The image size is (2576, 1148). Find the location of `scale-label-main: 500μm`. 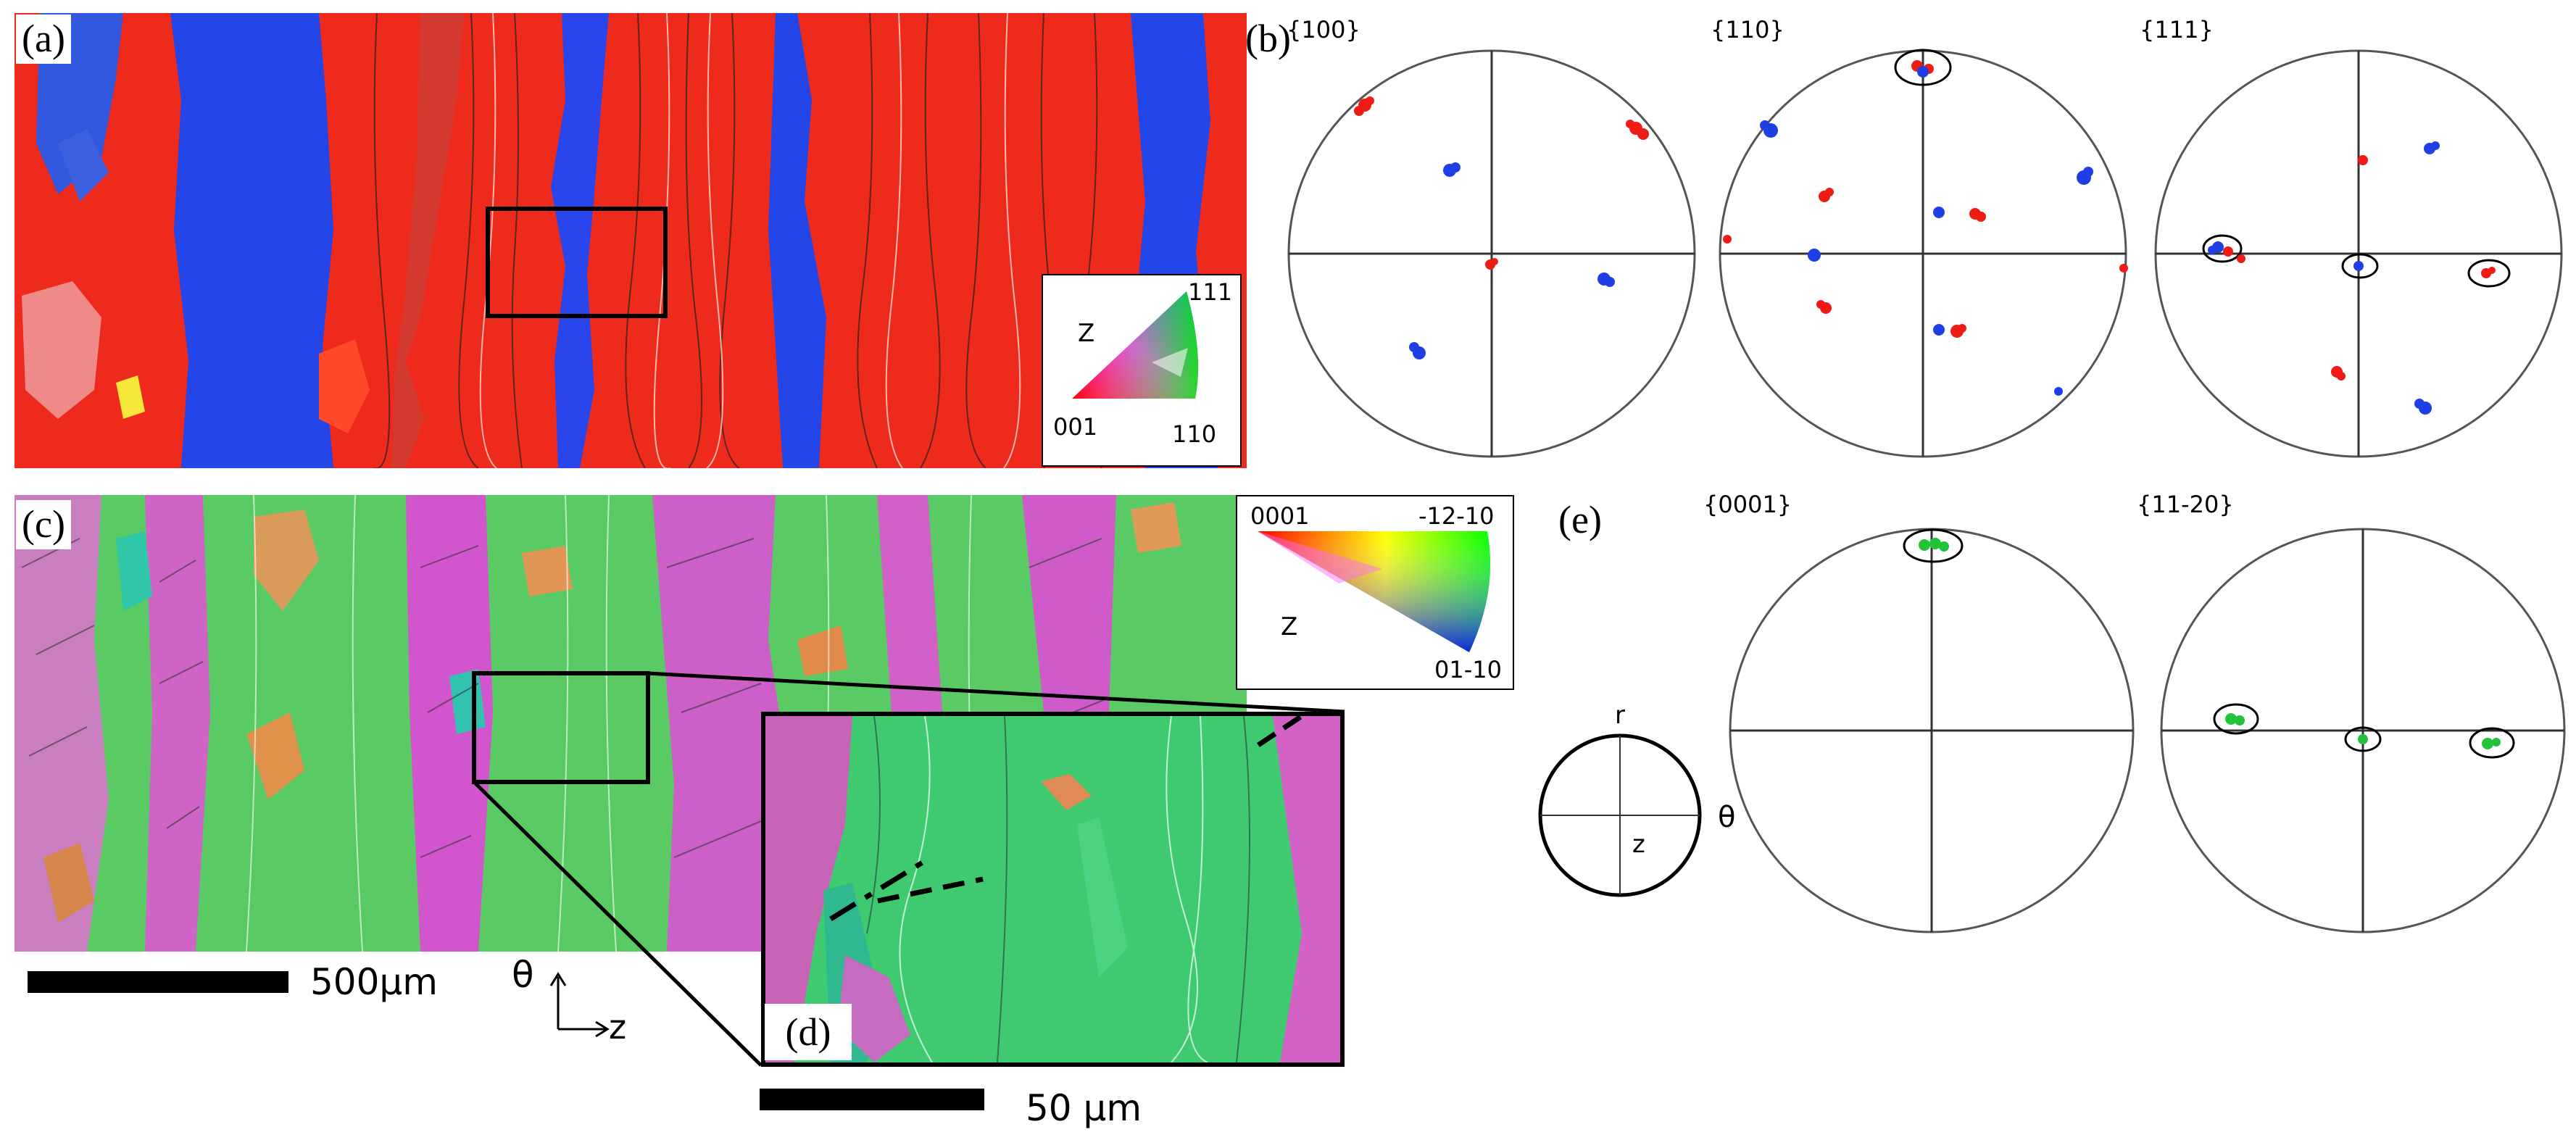

scale-label-main: 500μm is located at coordinates (374, 982).